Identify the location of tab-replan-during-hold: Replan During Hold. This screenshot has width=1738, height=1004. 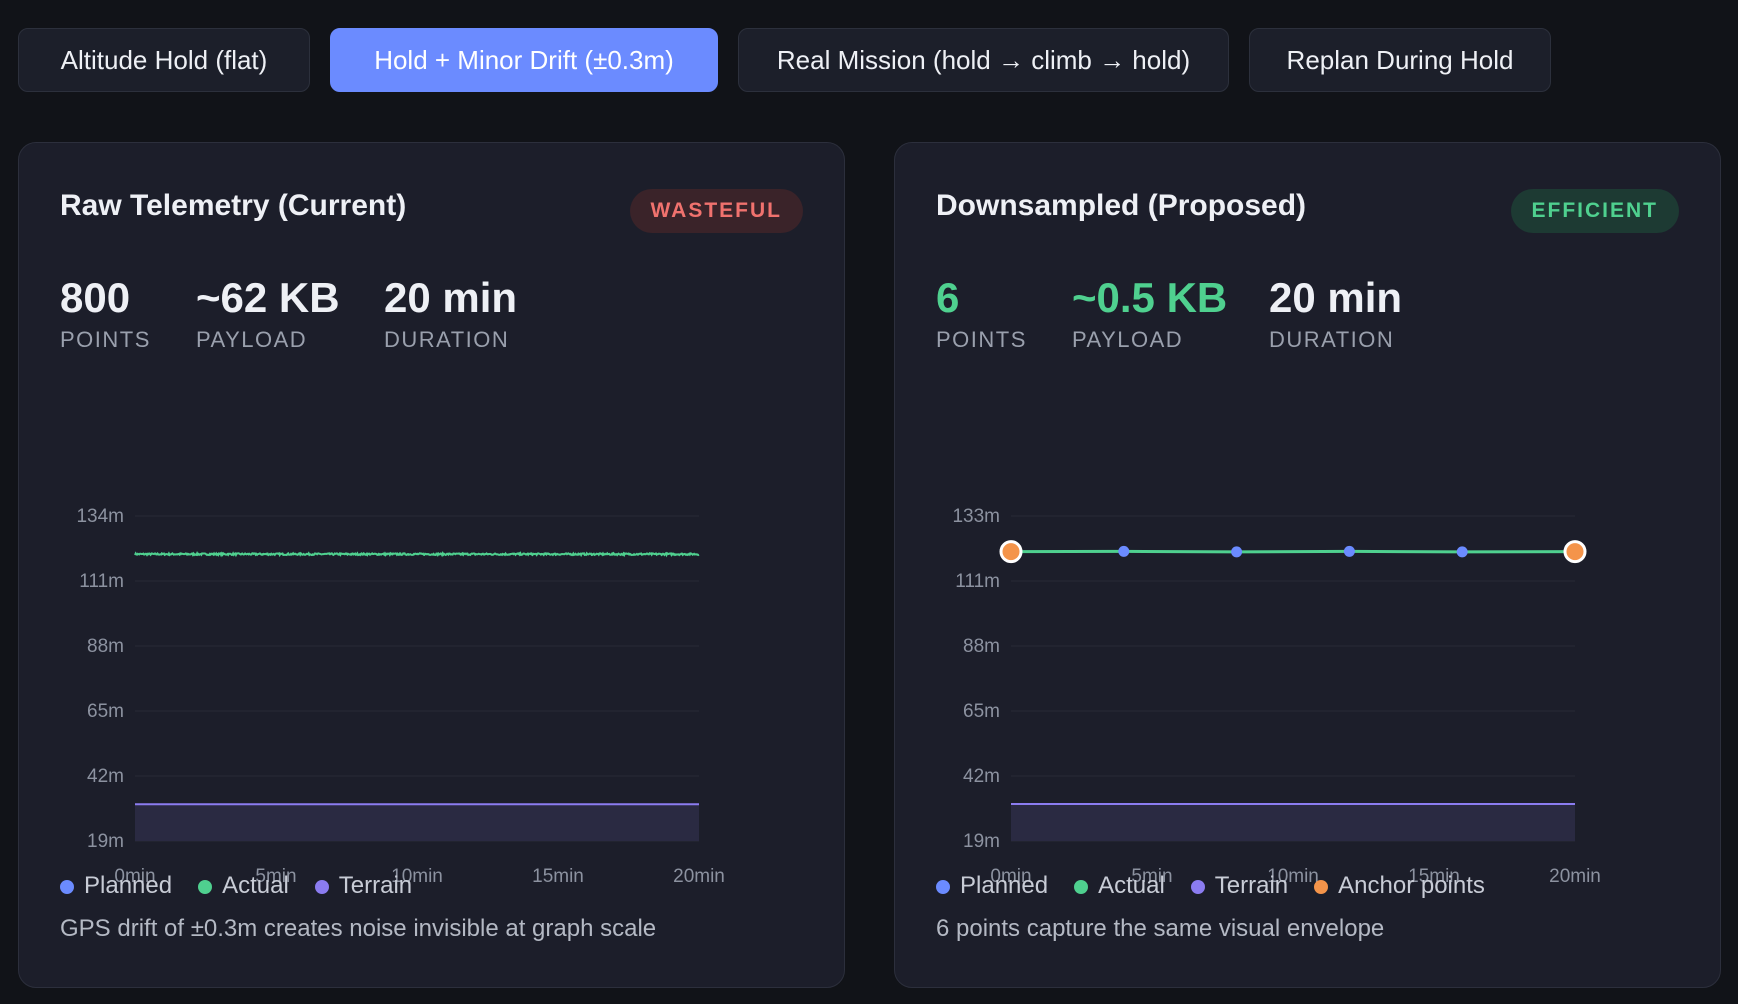
(1400, 60).